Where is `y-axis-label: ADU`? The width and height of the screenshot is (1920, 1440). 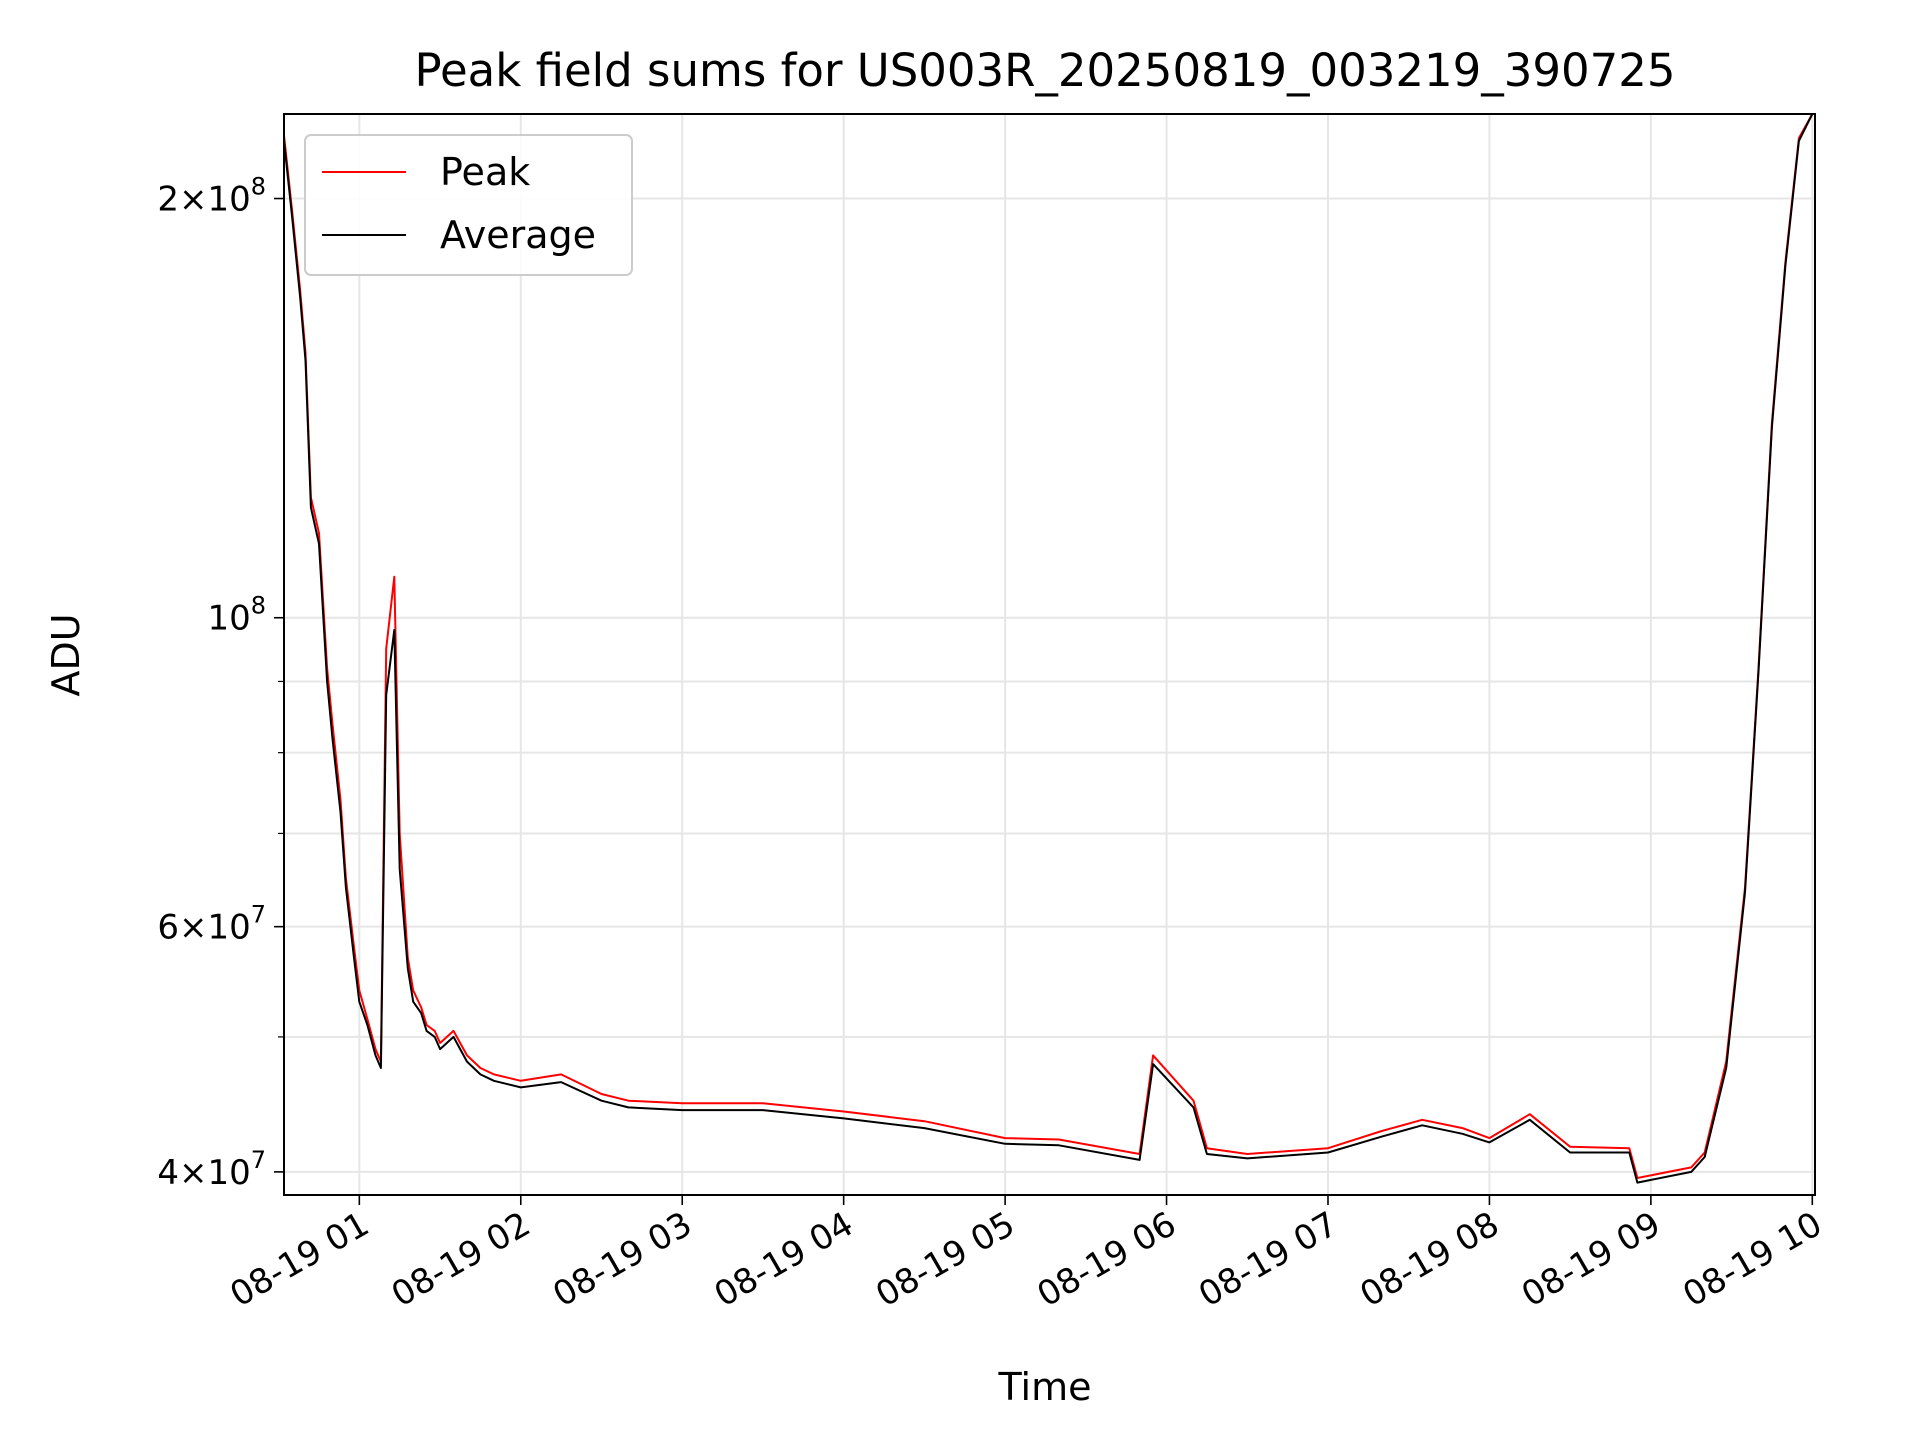
y-axis-label: ADU is located at coordinates (66, 654).